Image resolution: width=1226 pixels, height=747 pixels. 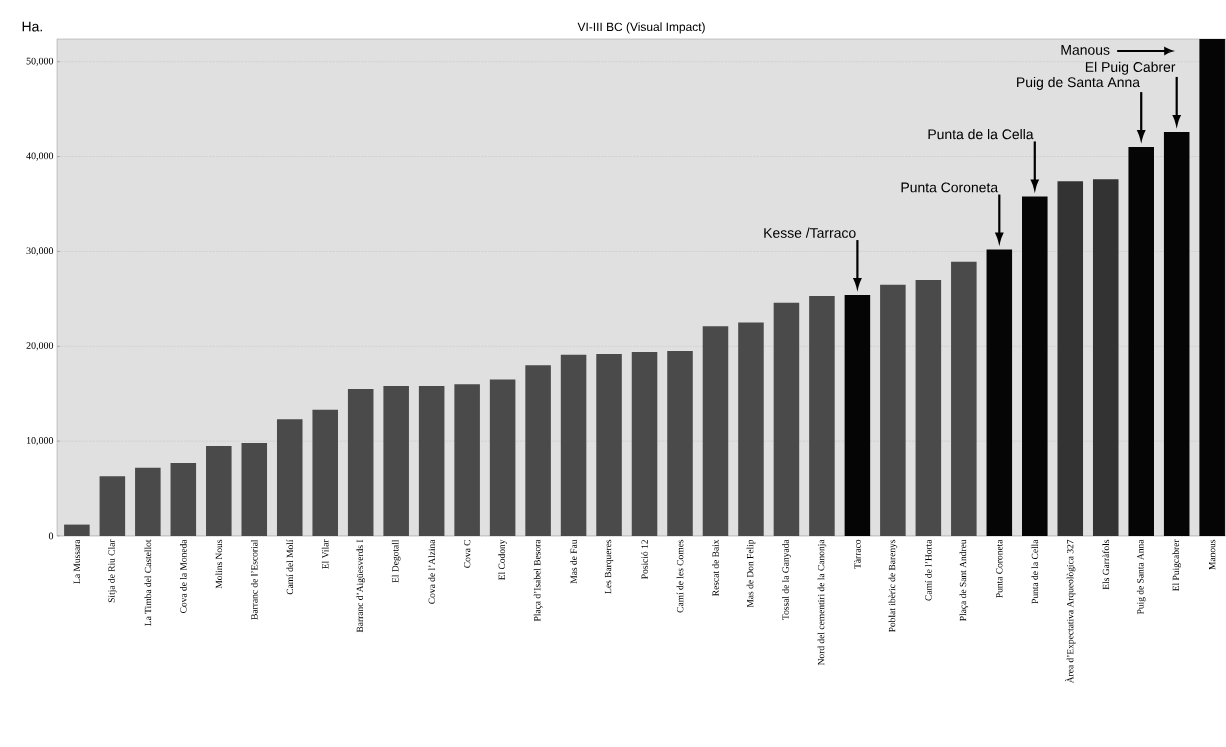 I want to click on x-tick-label: La Timba del Castellot, so click(x=148, y=582).